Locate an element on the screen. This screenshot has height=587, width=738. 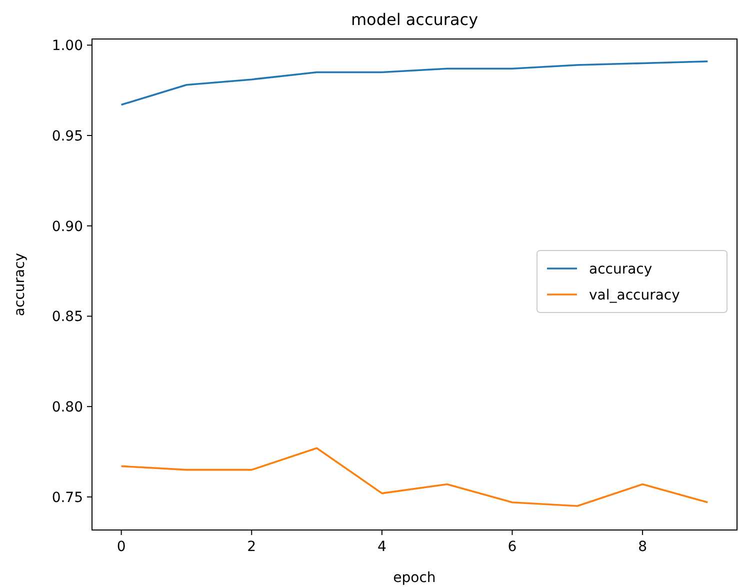
x-tick-label: 4 is located at coordinates (381, 547).